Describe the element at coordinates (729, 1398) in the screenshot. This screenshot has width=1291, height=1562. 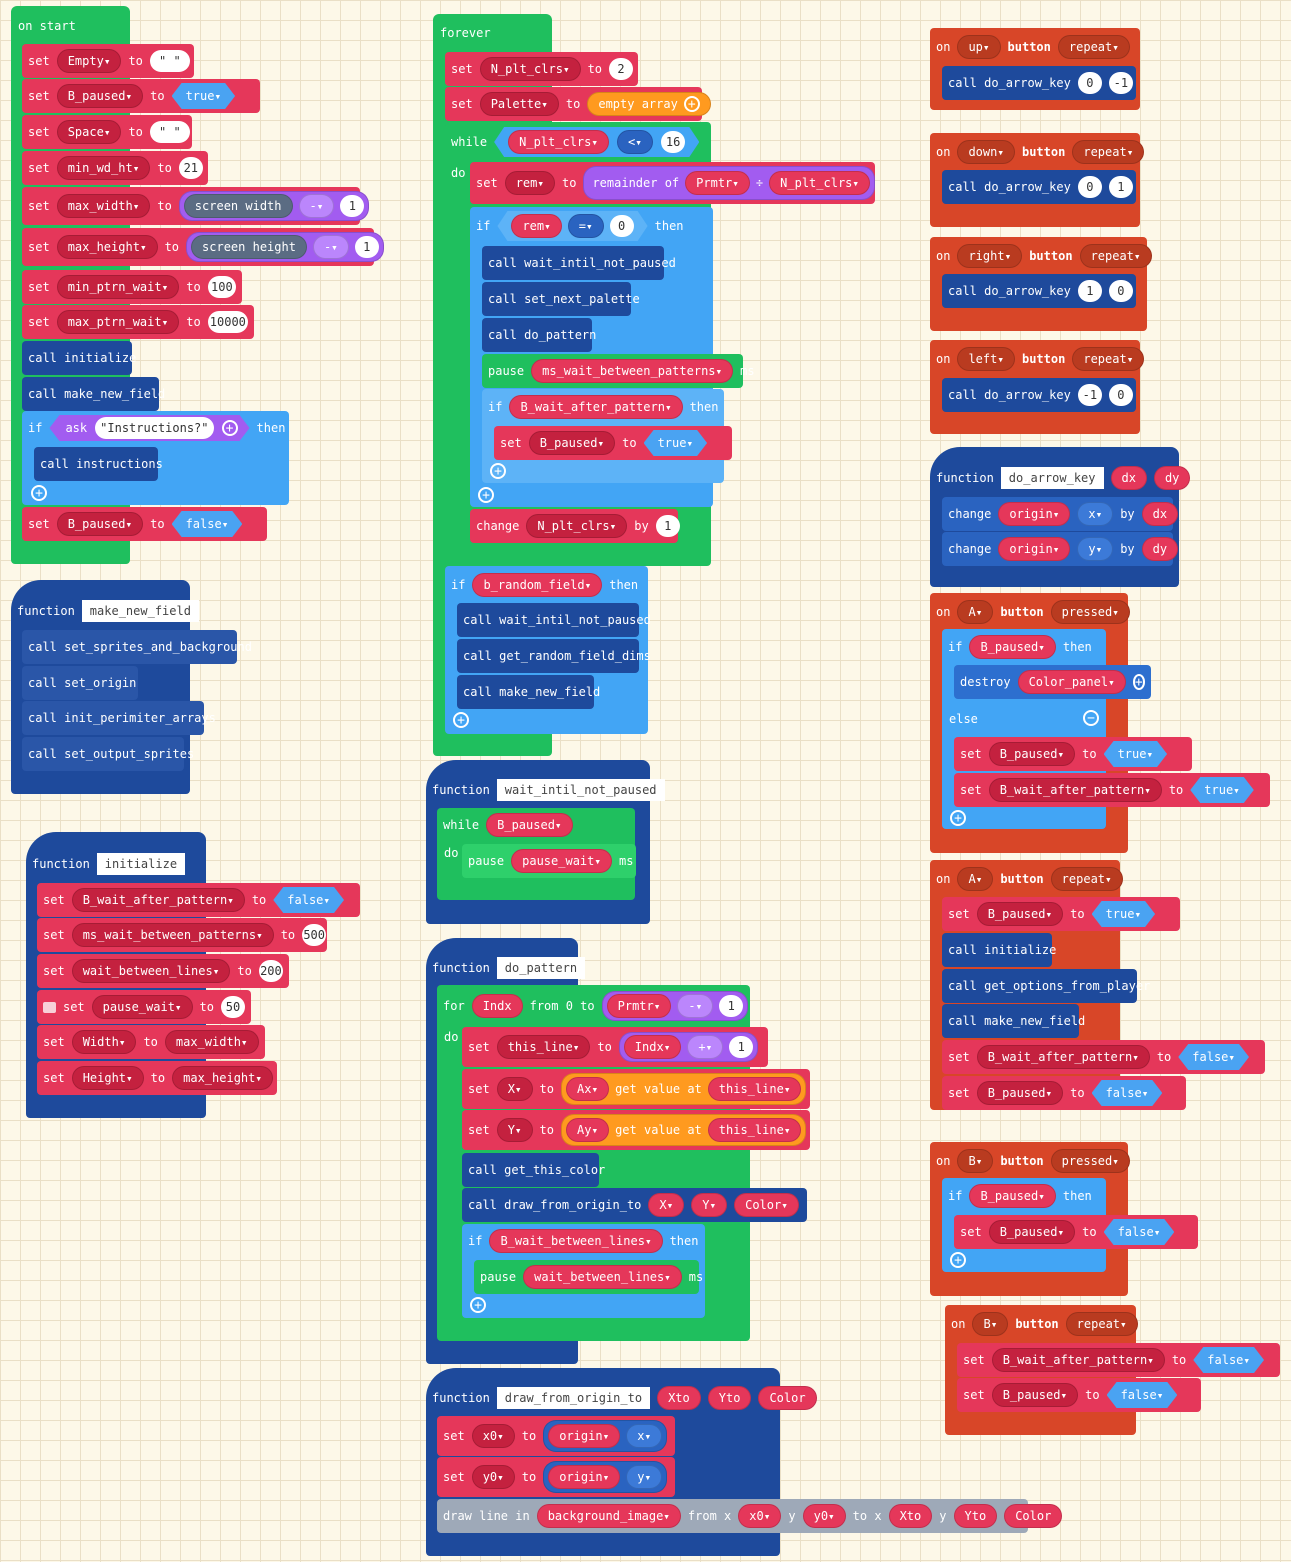
I see `parameter-reporter: Yto` at that location.